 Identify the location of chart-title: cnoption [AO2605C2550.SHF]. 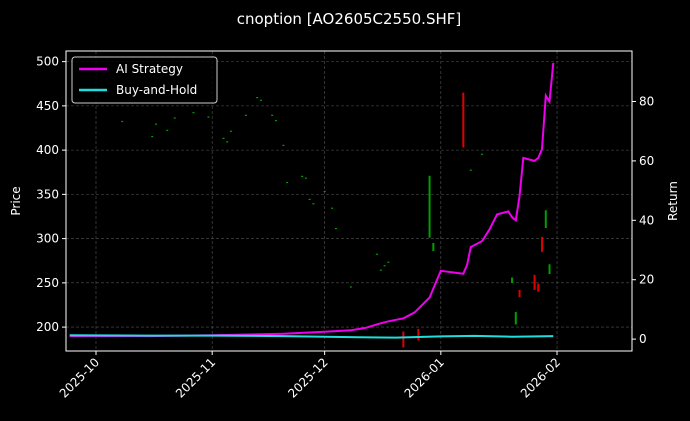
(349, 19).